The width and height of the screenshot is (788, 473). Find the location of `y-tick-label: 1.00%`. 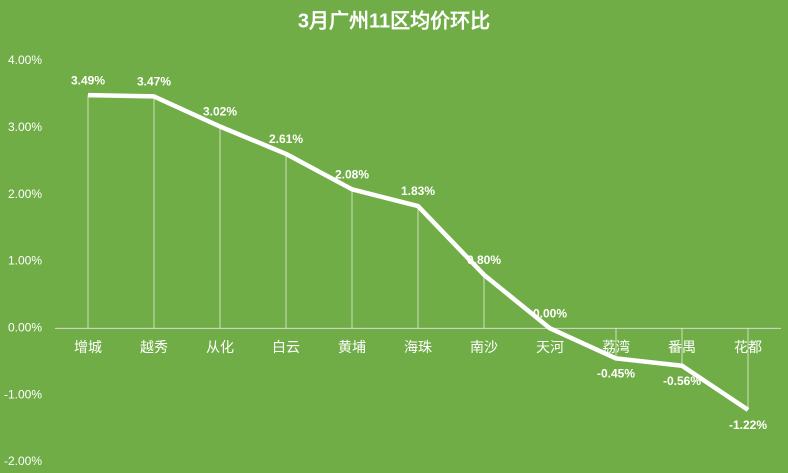

y-tick-label: 1.00% is located at coordinates (25, 261).